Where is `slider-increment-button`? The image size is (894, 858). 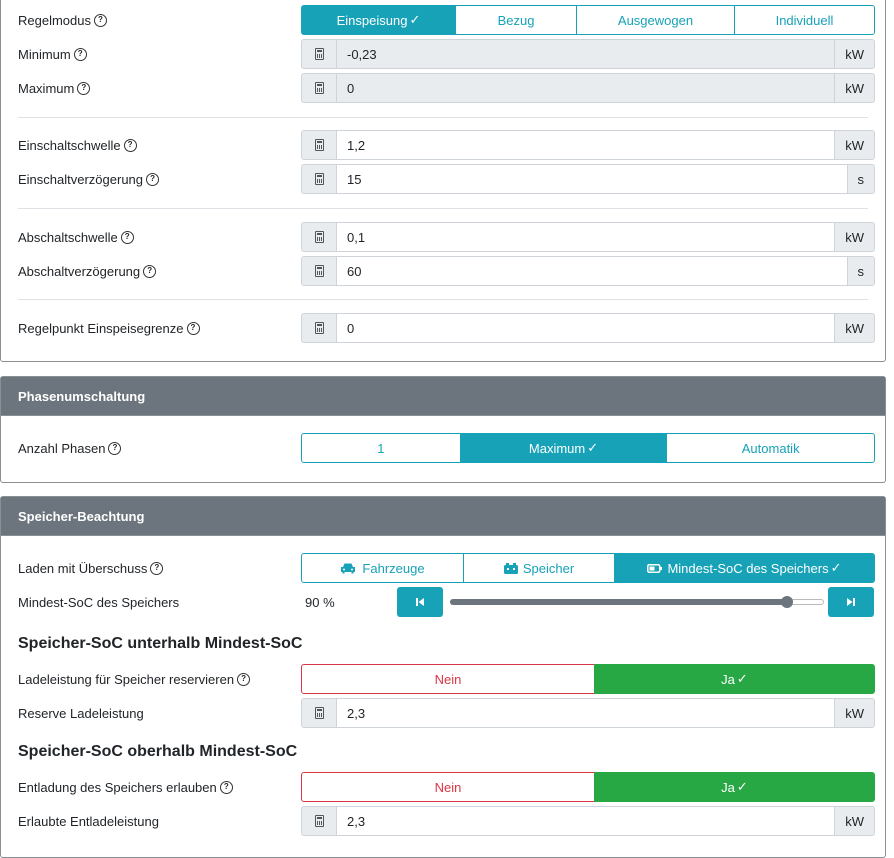
slider-increment-button is located at coordinates (851, 602).